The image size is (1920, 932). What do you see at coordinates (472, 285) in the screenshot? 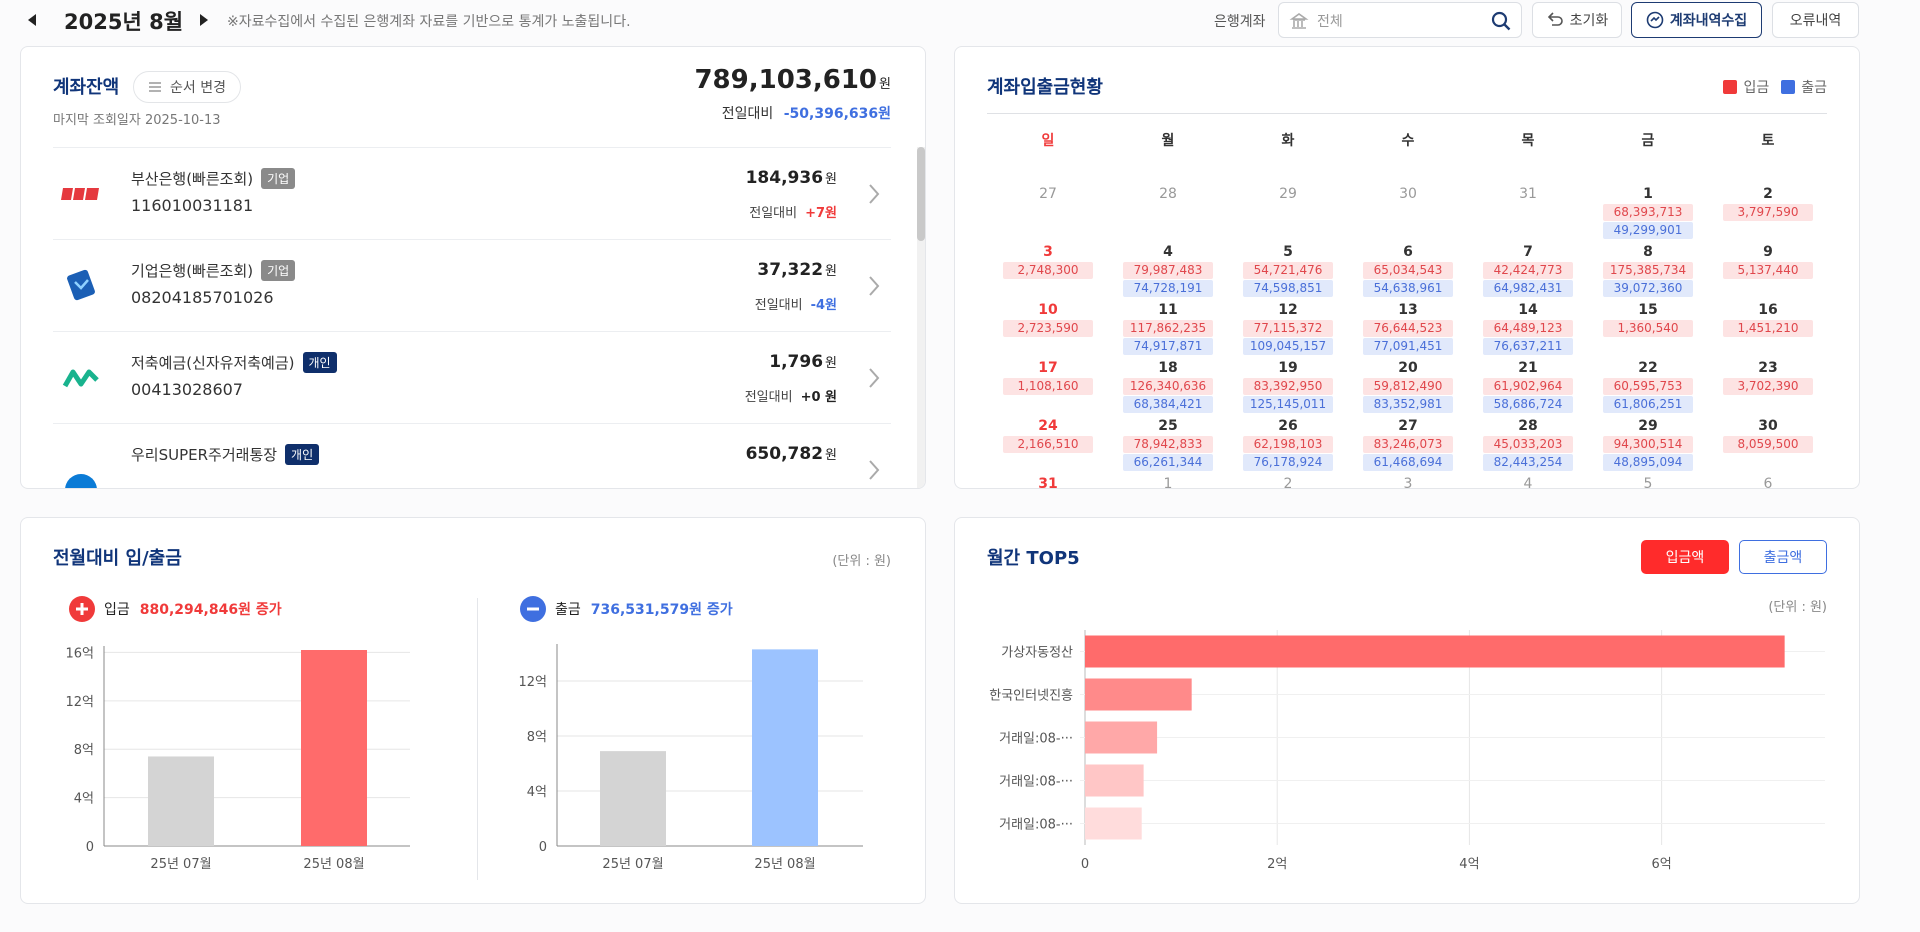
I see `account-row: 기업은행(빠른조회) 기업 08204185701026 37,322 원 전일대비 -4원` at bounding box center [472, 285].